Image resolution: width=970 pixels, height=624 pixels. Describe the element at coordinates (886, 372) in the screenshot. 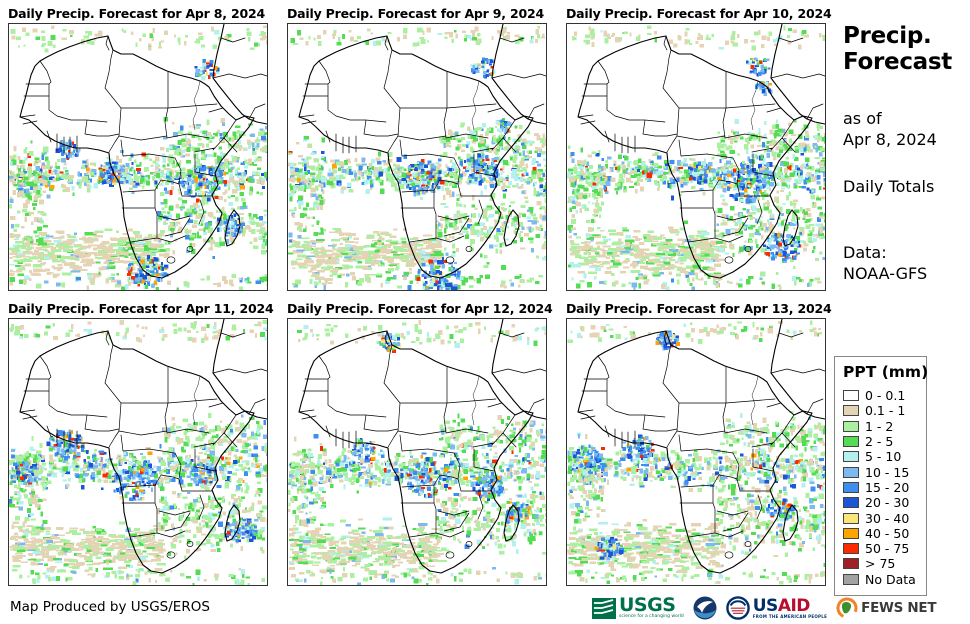

I see `legend-title: PPT (mm)` at that location.